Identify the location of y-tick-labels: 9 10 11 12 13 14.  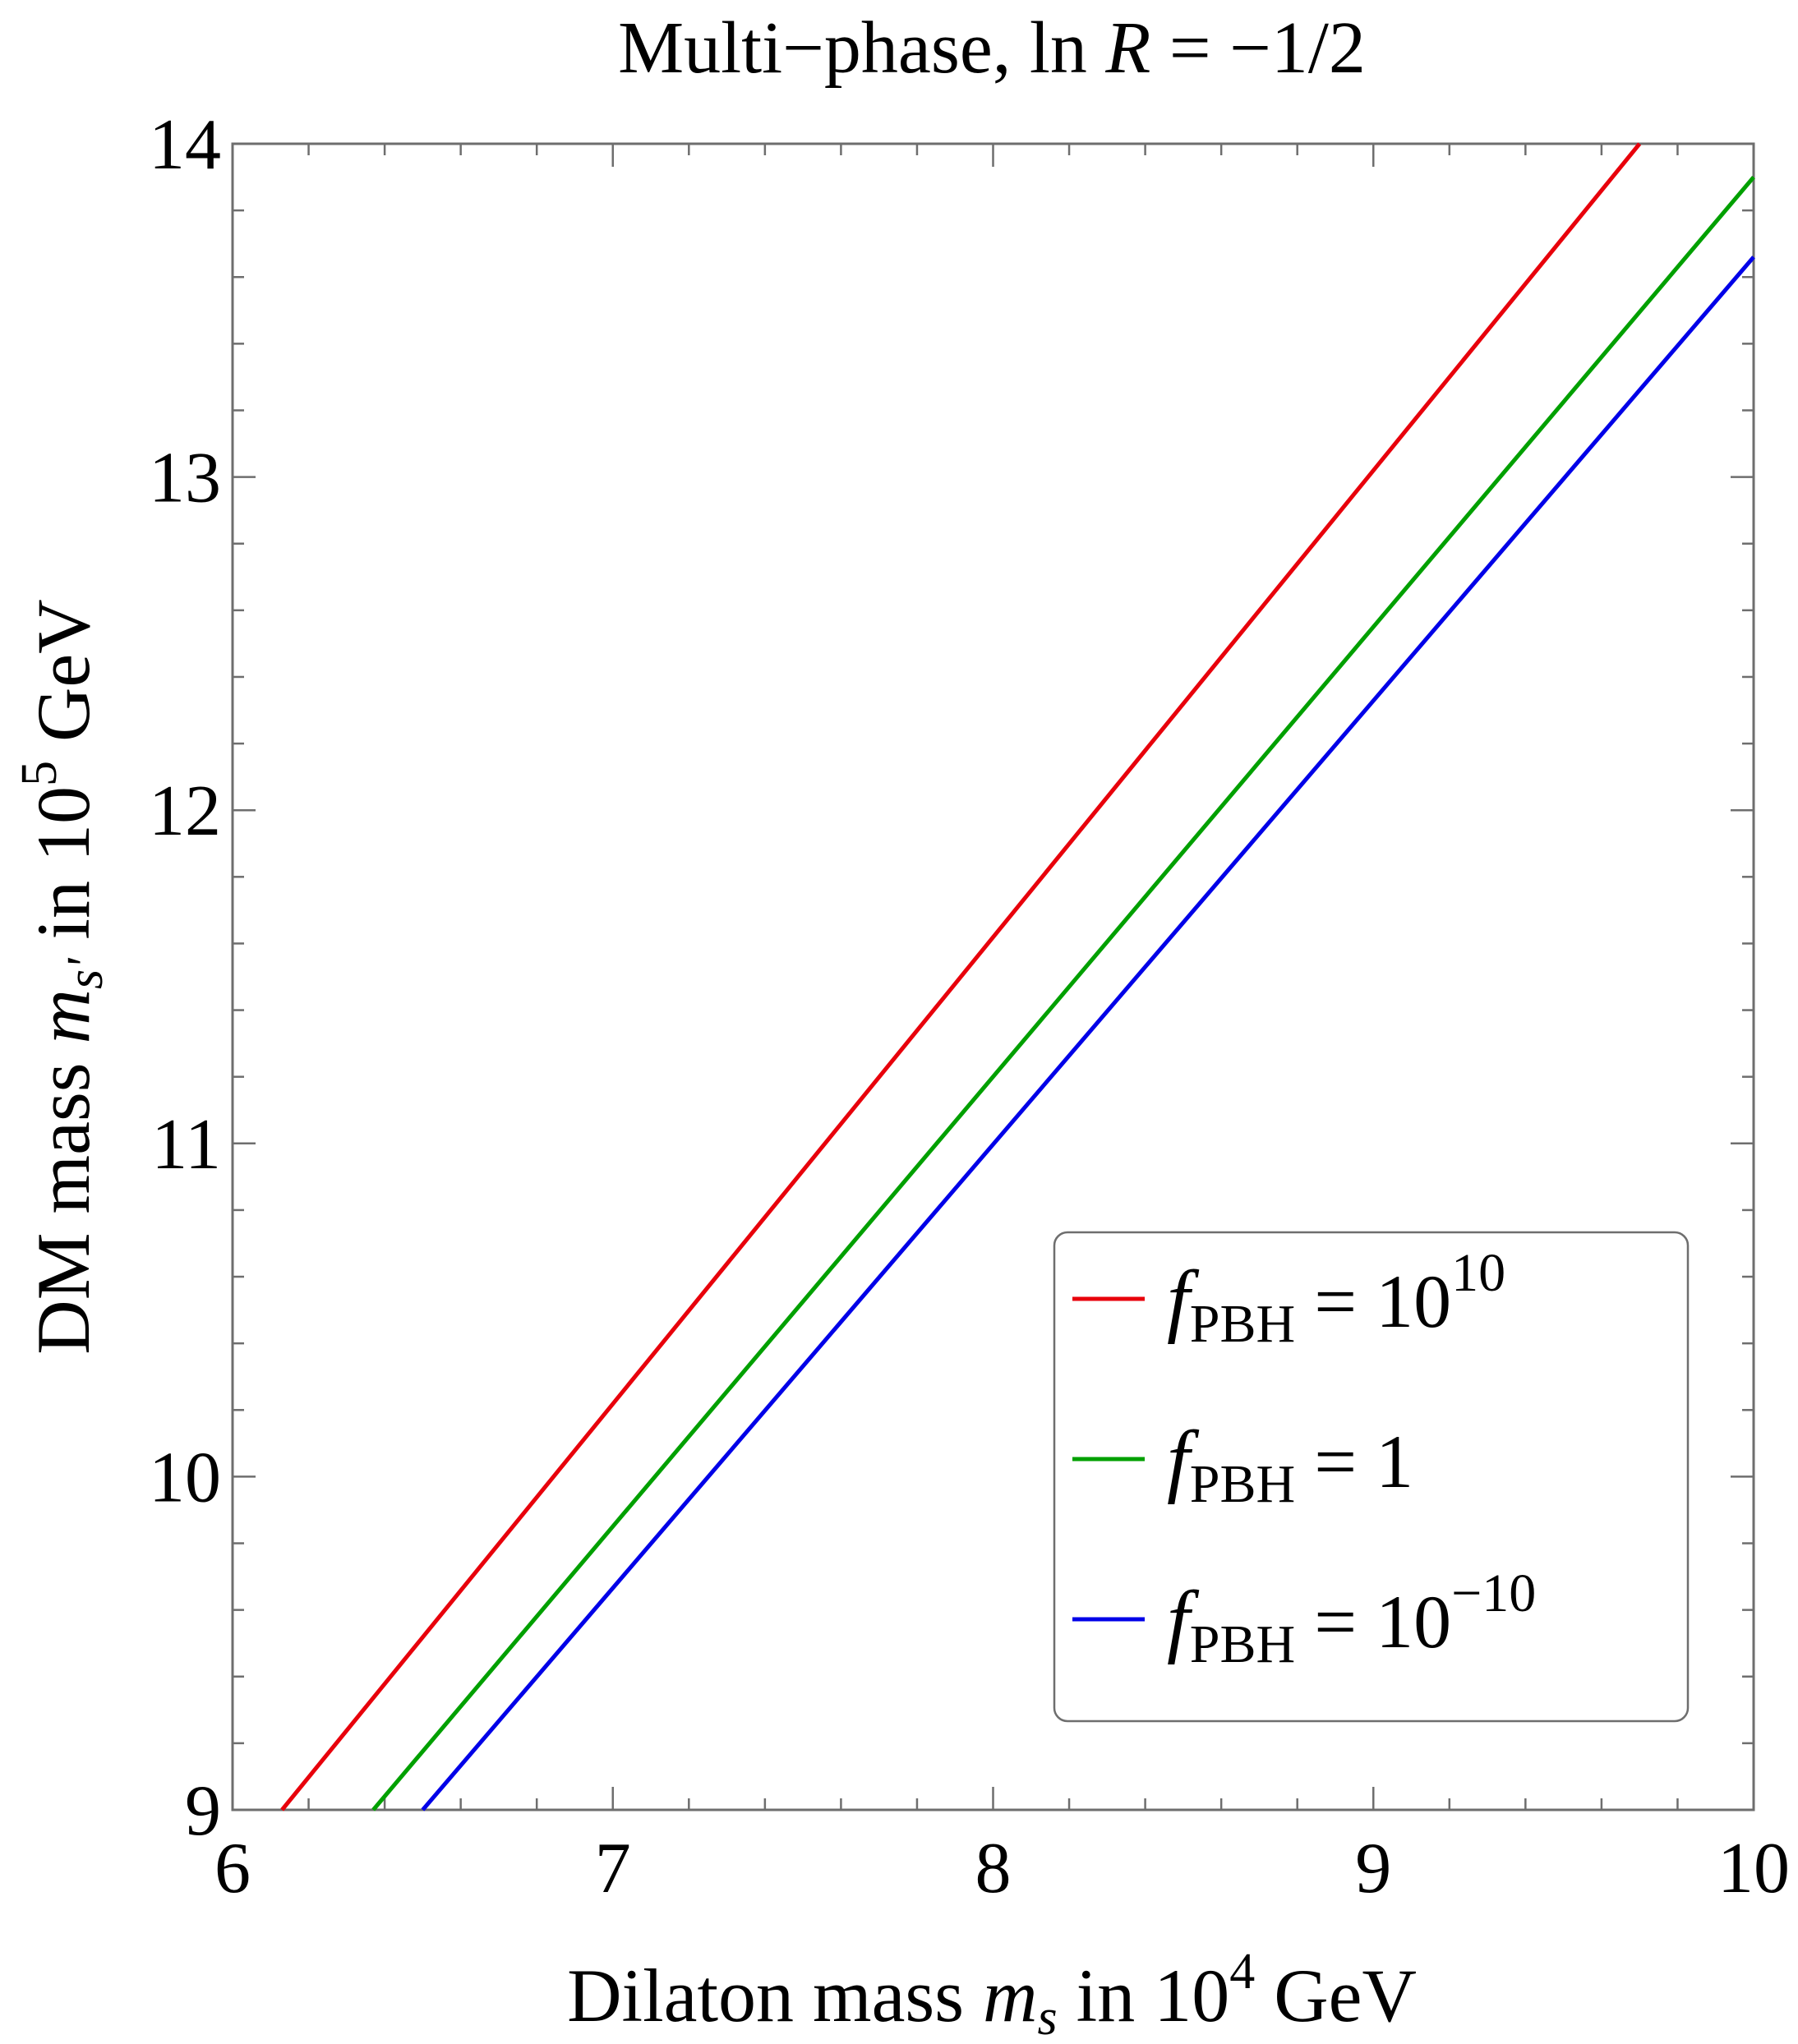
(185, 978).